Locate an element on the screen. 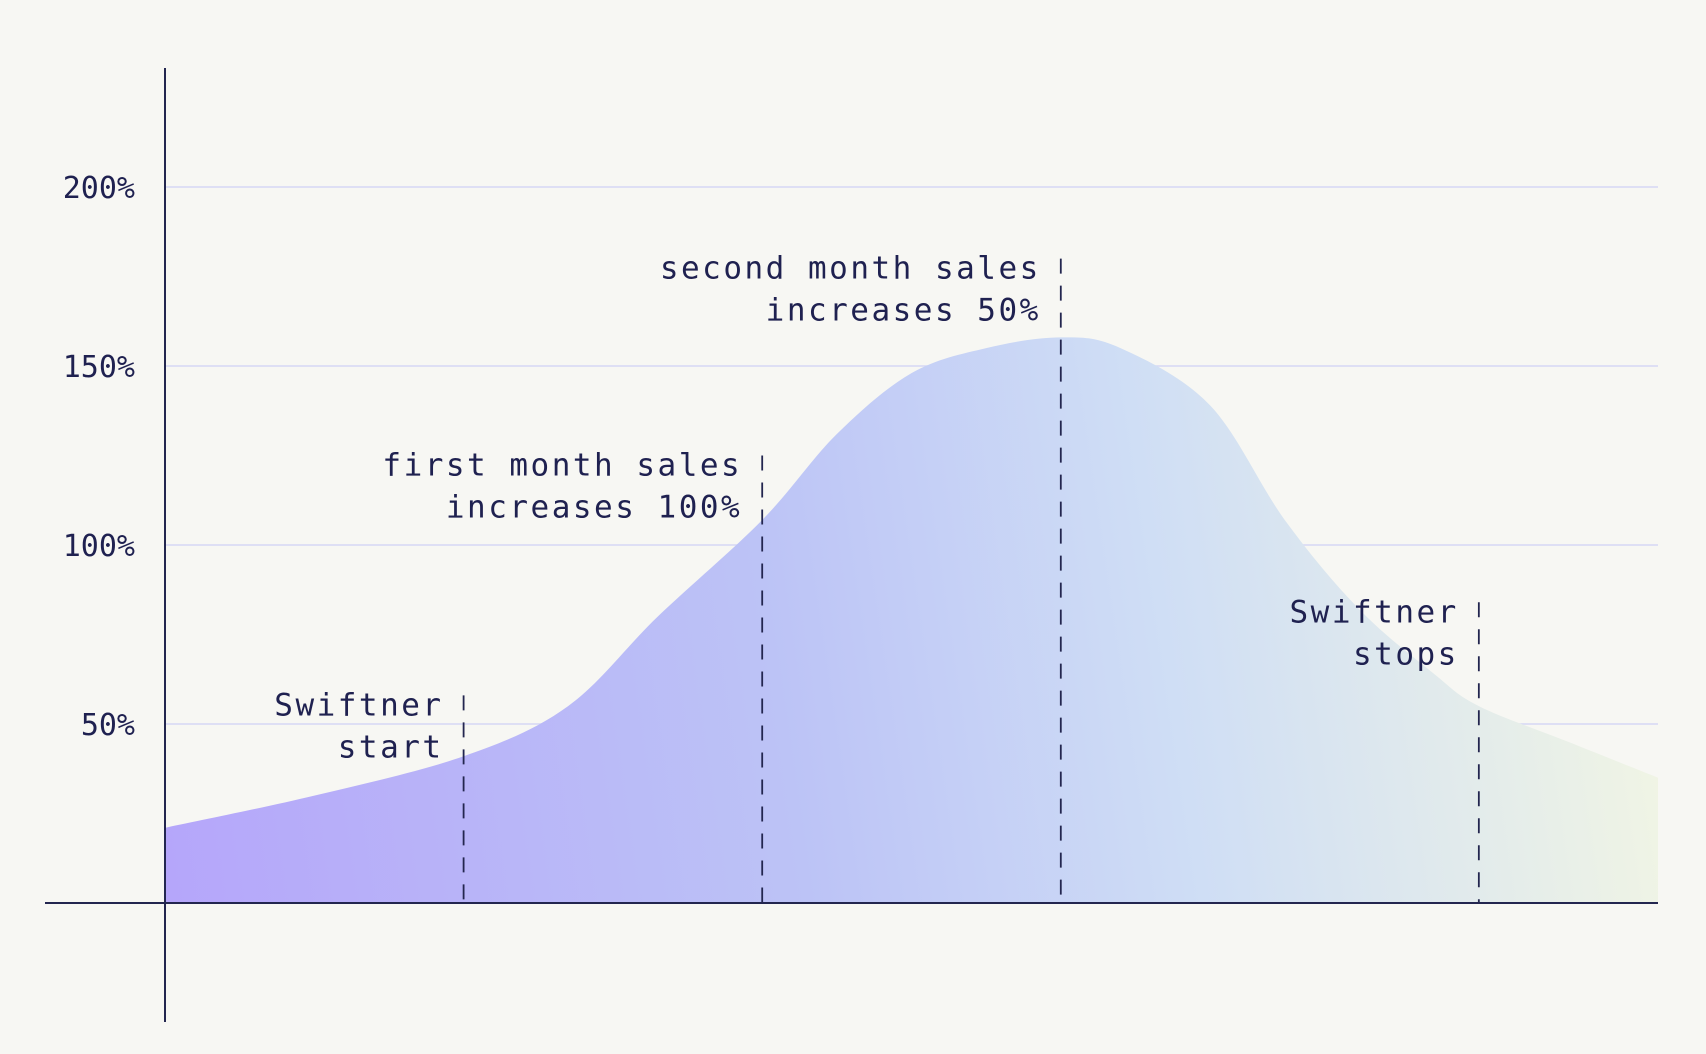 This screenshot has height=1054, width=1706. y-tick-label-200: 200% is located at coordinates (99, 188).